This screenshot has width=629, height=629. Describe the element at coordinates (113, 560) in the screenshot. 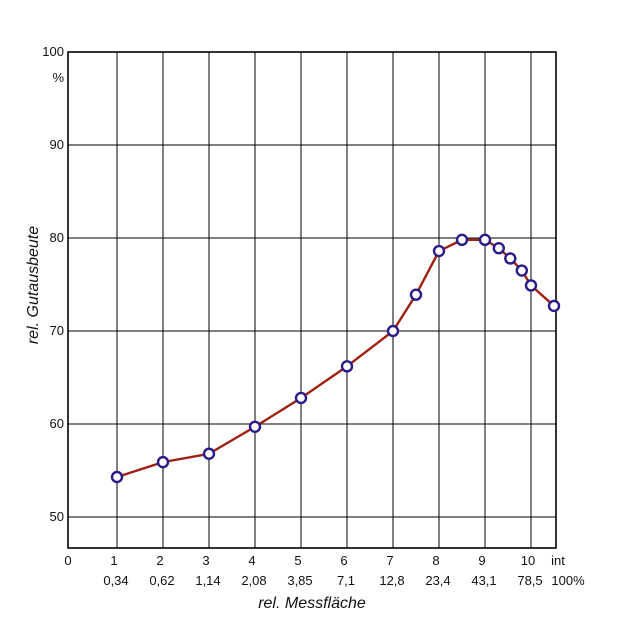

I see `x-tick-label-top: 1` at that location.